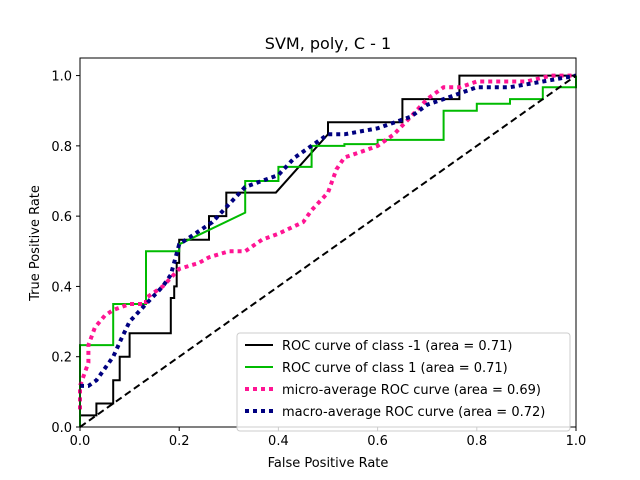 This screenshot has height=480, width=640. I want to click on y-tick-label: 0.0, so click(61, 428).